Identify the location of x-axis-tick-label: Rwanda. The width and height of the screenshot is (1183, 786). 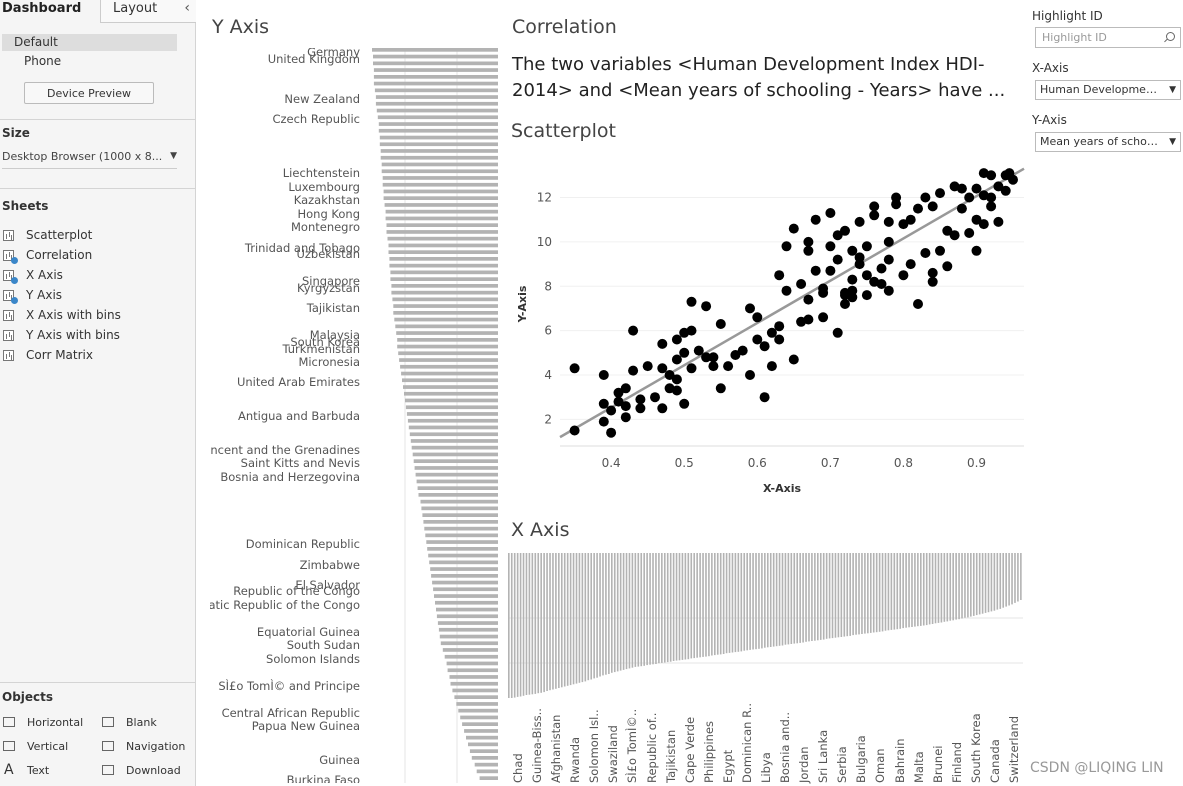
(575, 759).